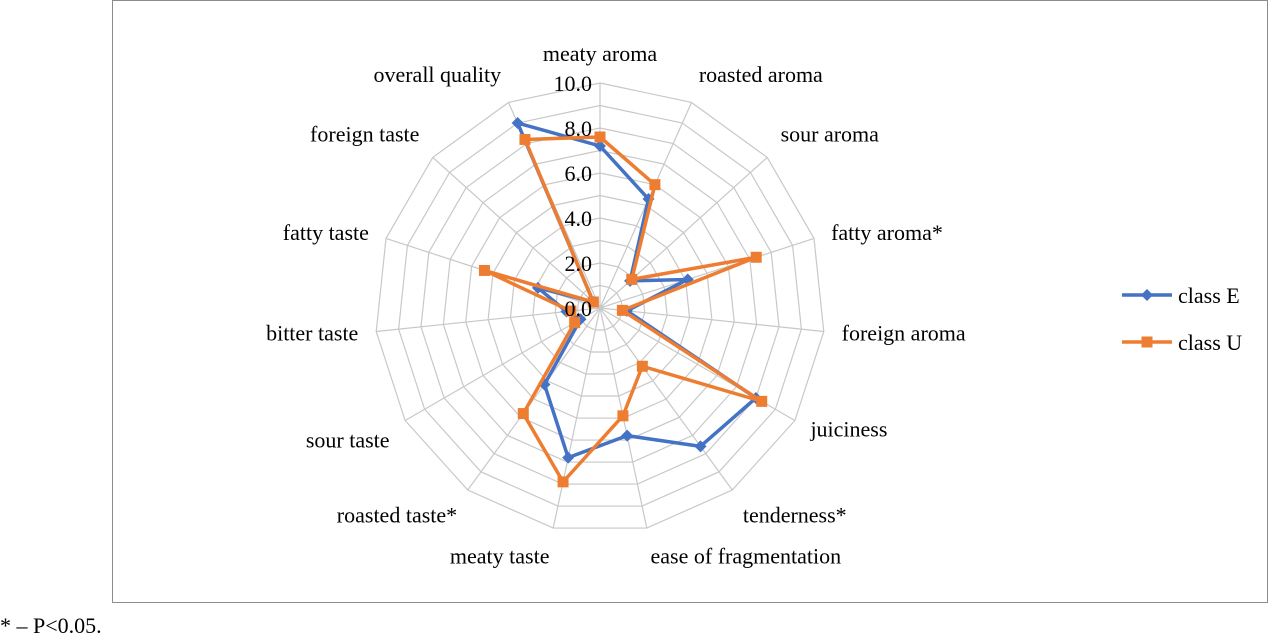  Describe the element at coordinates (397, 515) in the screenshot. I see `category-label: roasted taste*` at that location.